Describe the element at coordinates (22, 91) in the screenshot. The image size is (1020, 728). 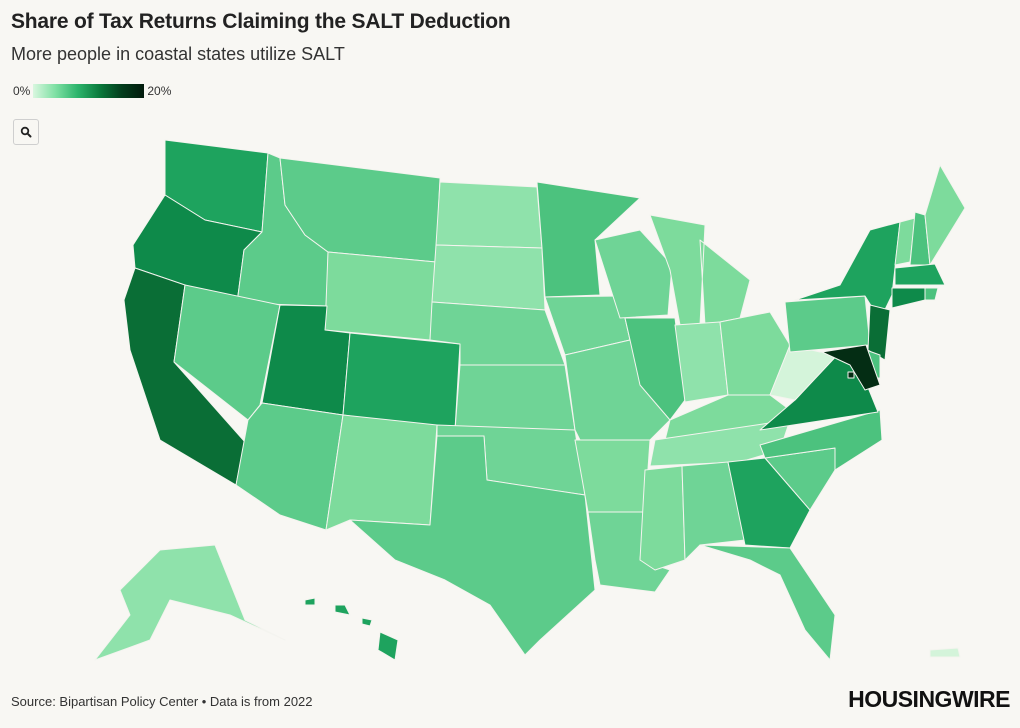
I see `legend-min-label: 0%` at that location.